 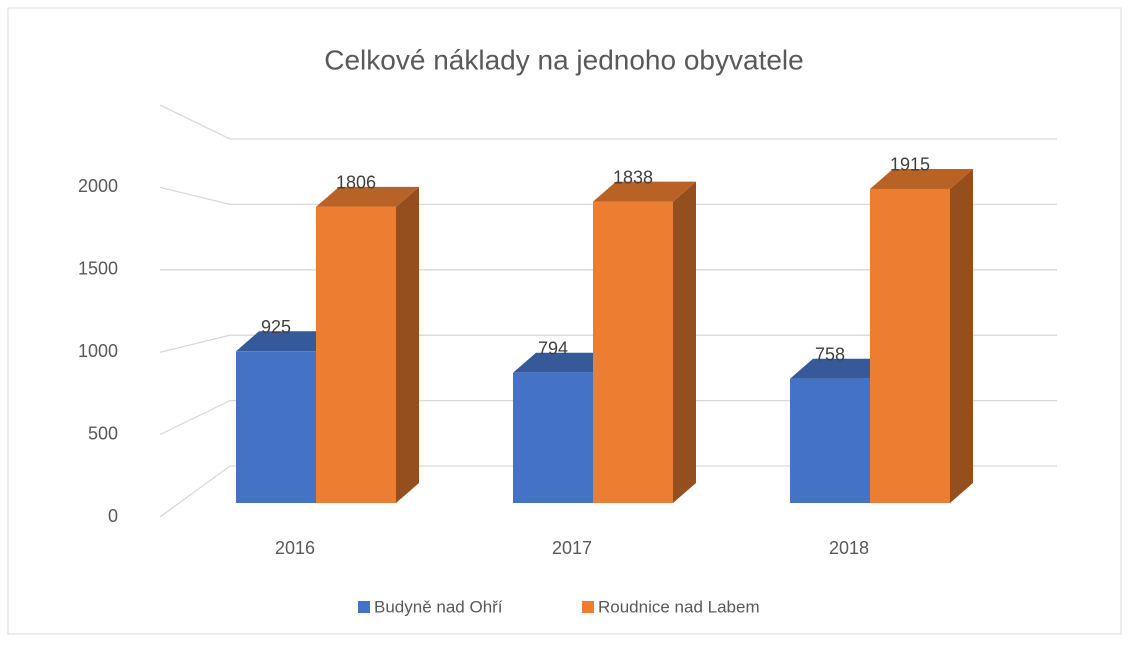 I want to click on data-label: 758, so click(x=830, y=354).